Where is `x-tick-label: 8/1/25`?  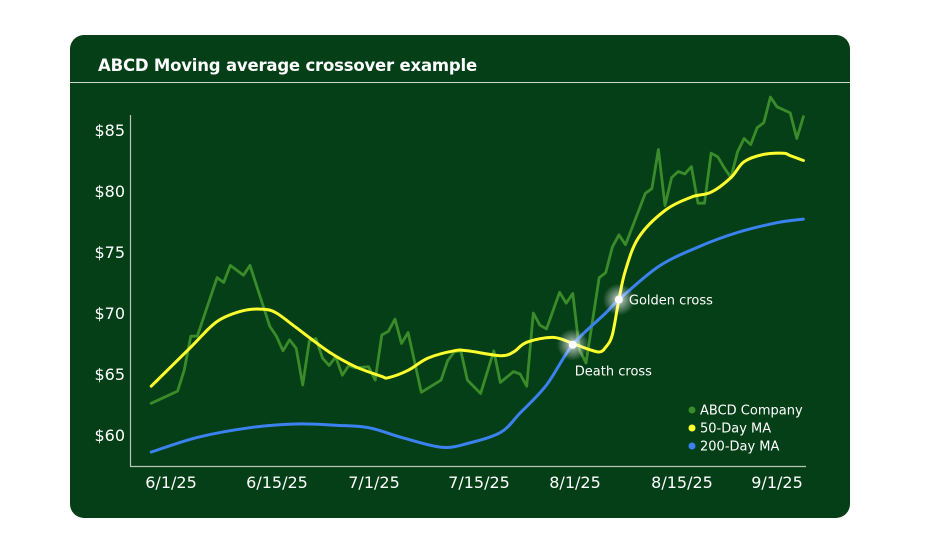
x-tick-label: 8/1/25 is located at coordinates (575, 482).